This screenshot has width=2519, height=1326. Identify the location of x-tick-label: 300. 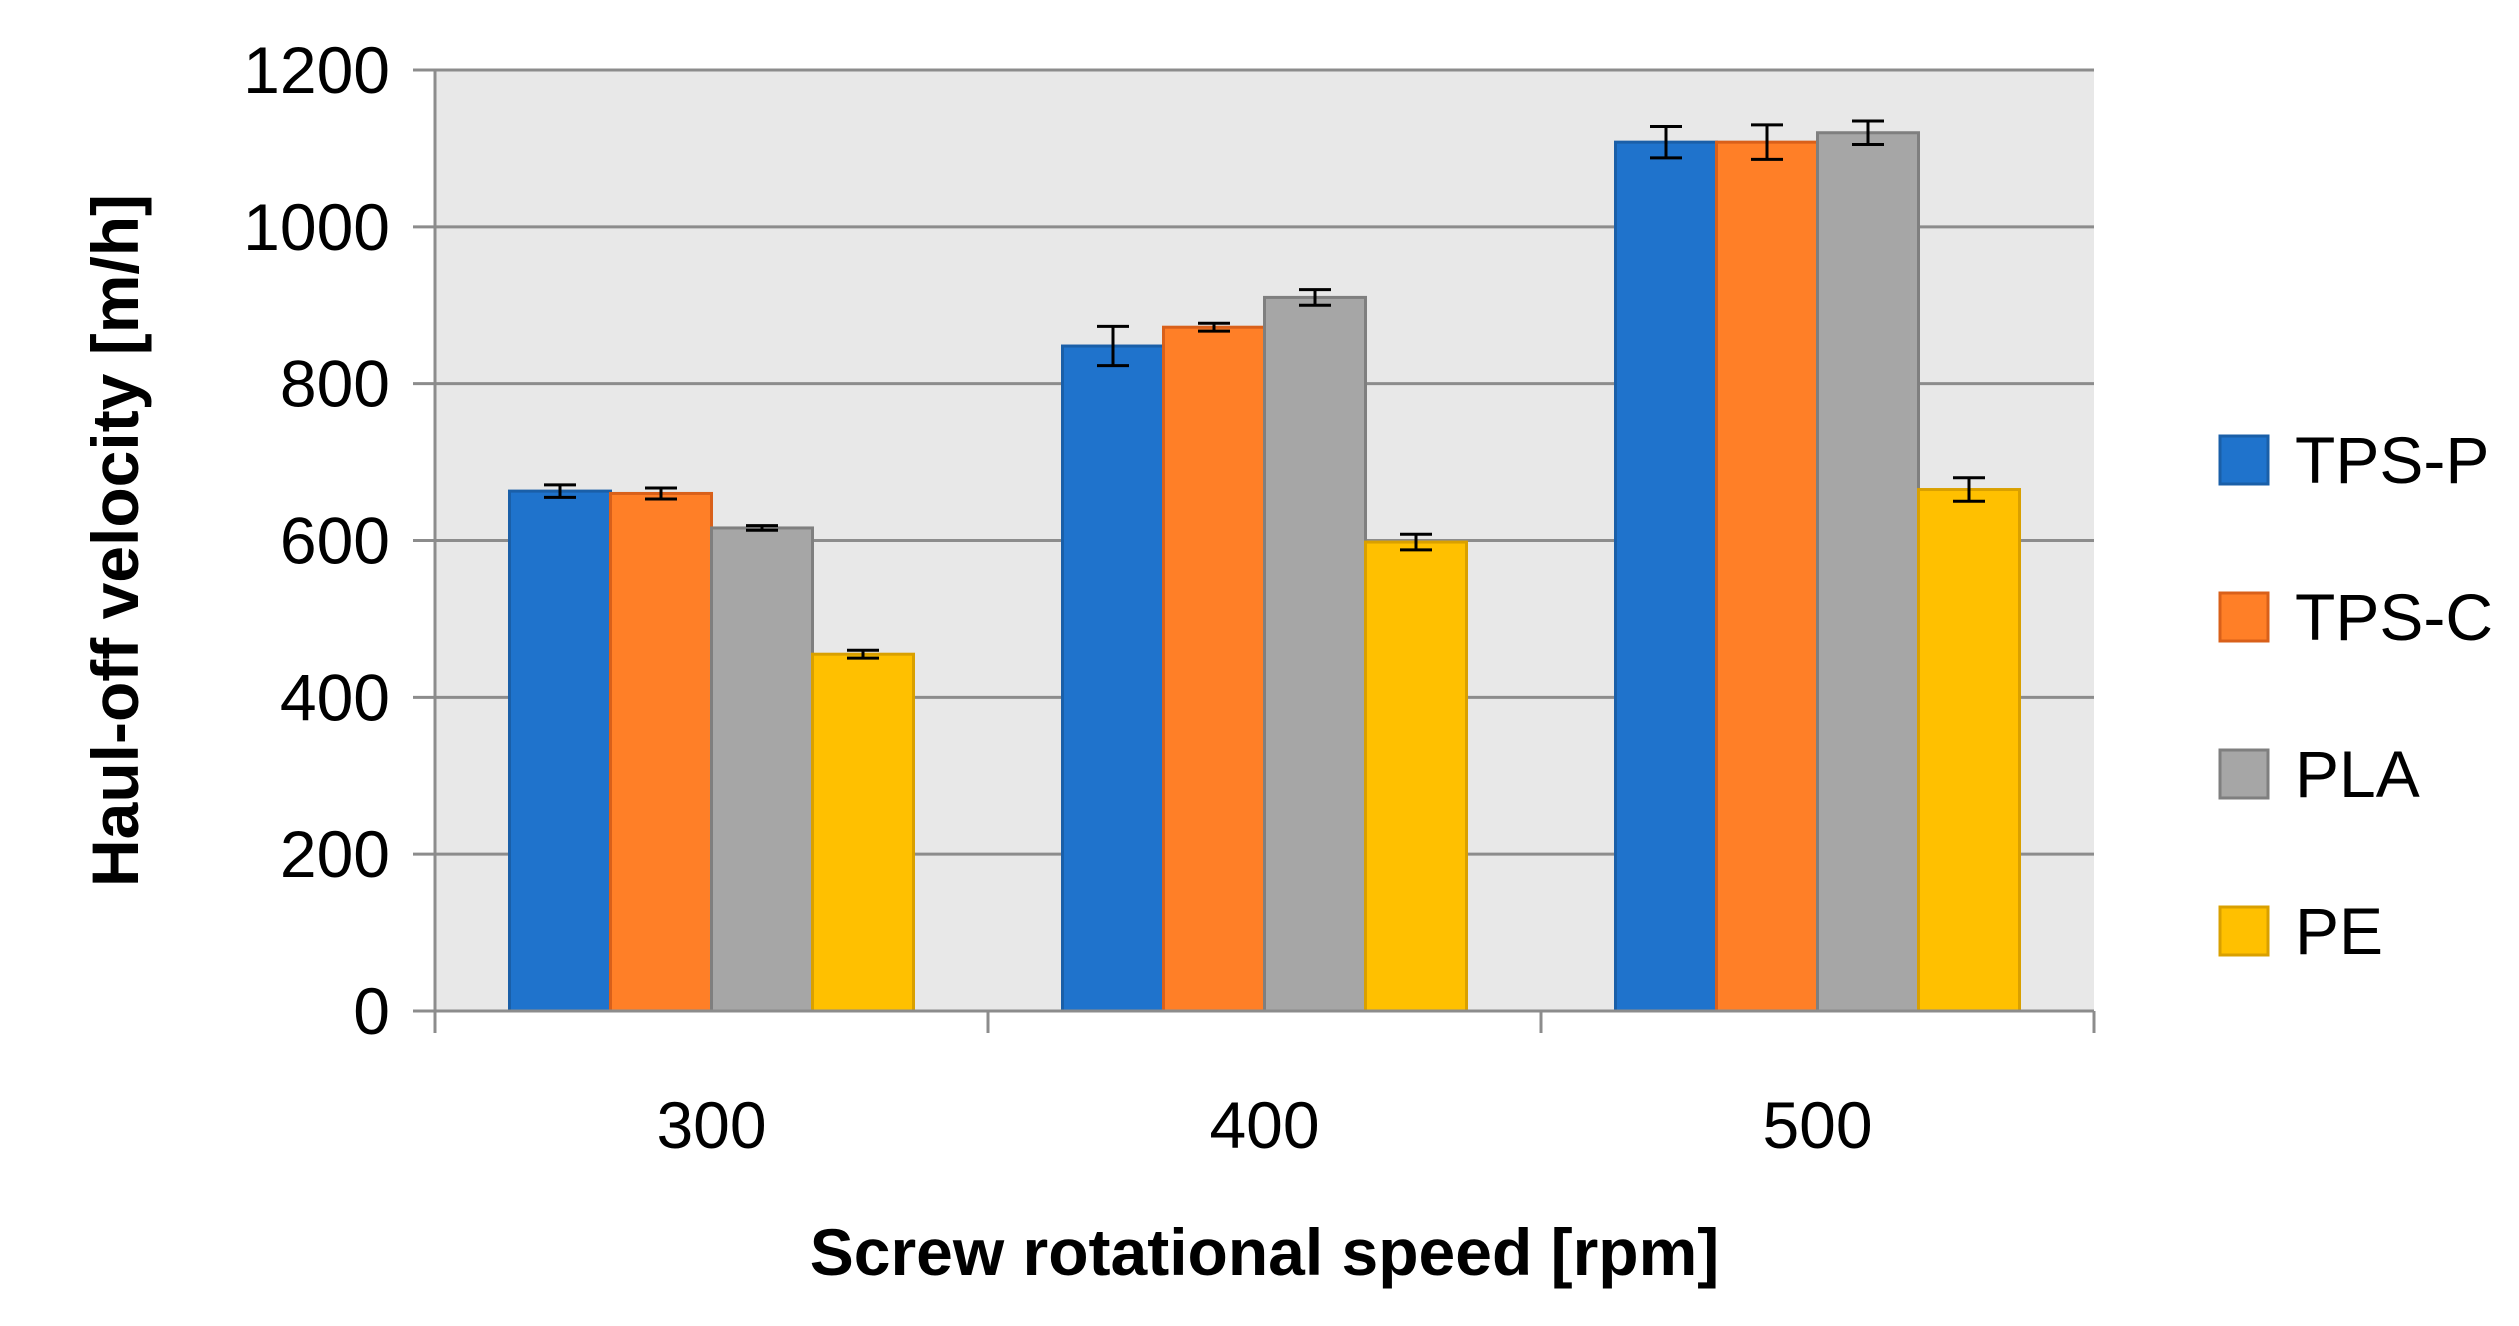
(711, 1125).